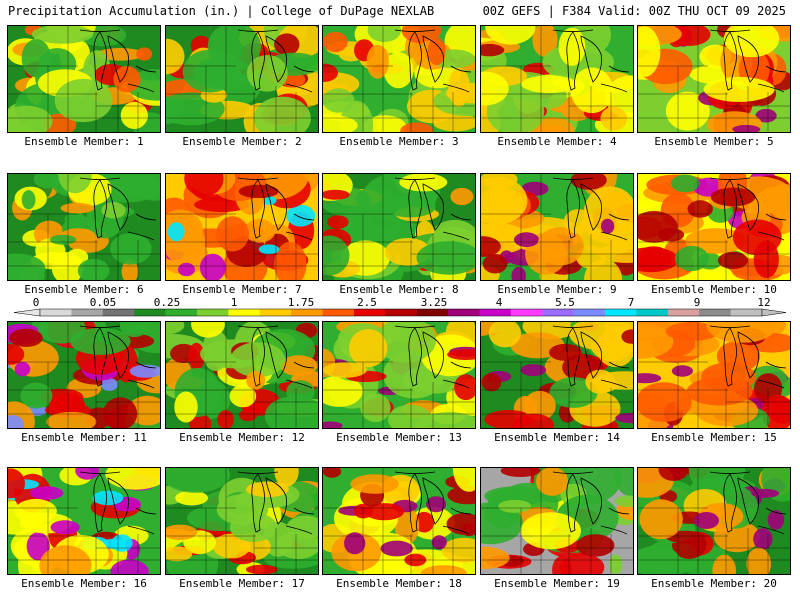  What do you see at coordinates (84, 141) in the screenshot?
I see `ensemble-member-label: Ensemble Member: 1` at bounding box center [84, 141].